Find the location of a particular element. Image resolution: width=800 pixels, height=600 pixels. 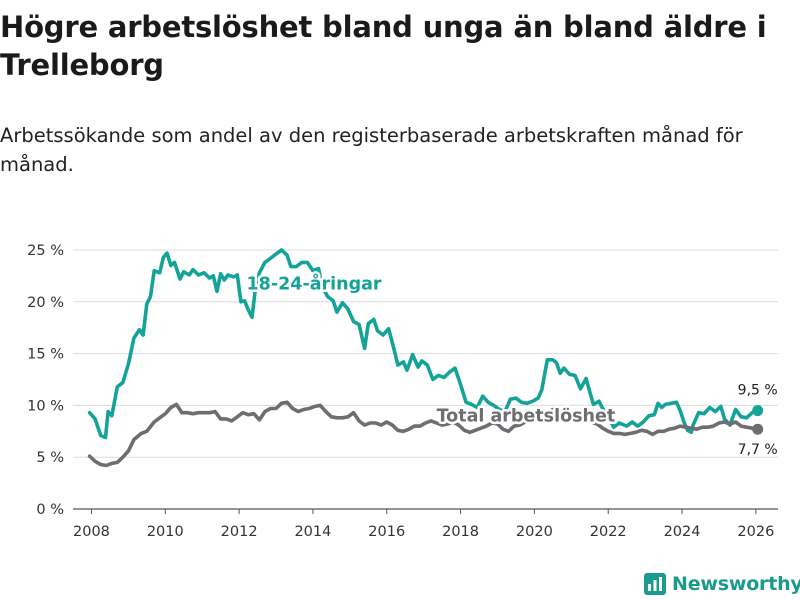

x-tick-label: 2024 is located at coordinates (682, 532).